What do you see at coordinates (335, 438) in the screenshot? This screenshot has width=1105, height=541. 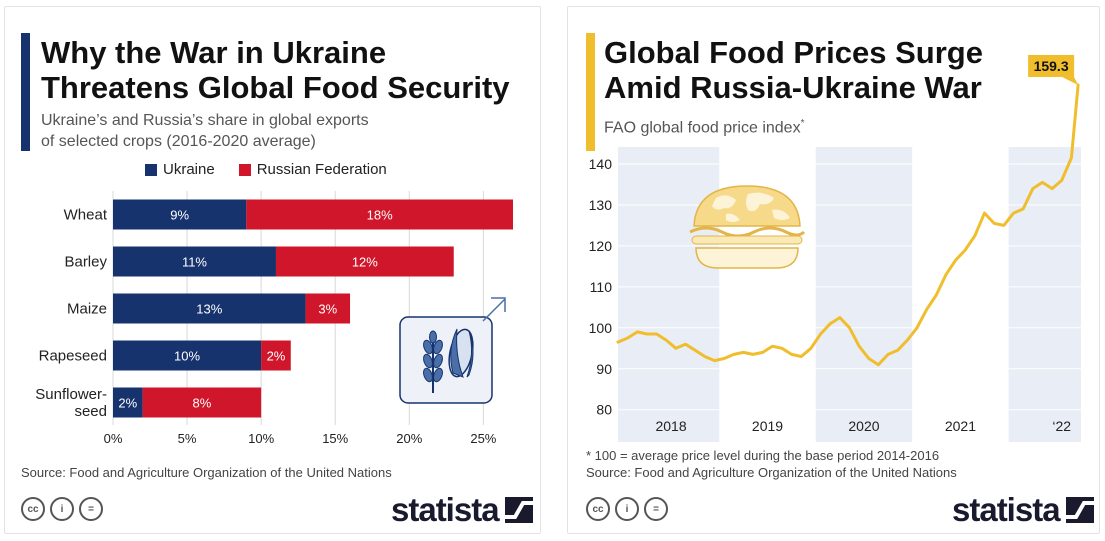 I see `x-tick-label: 15%` at bounding box center [335, 438].